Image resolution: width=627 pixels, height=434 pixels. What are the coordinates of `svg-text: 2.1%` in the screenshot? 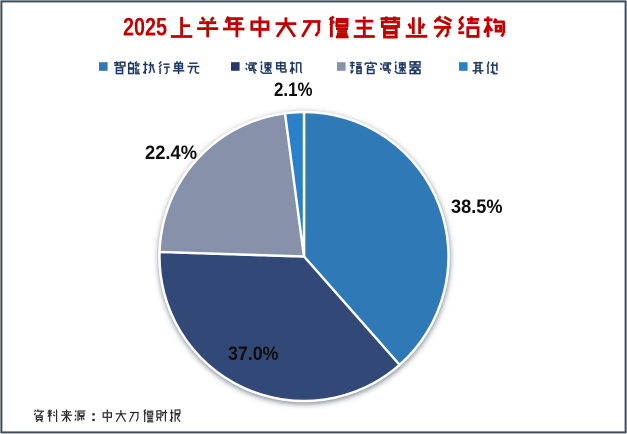 It's located at (293, 90).